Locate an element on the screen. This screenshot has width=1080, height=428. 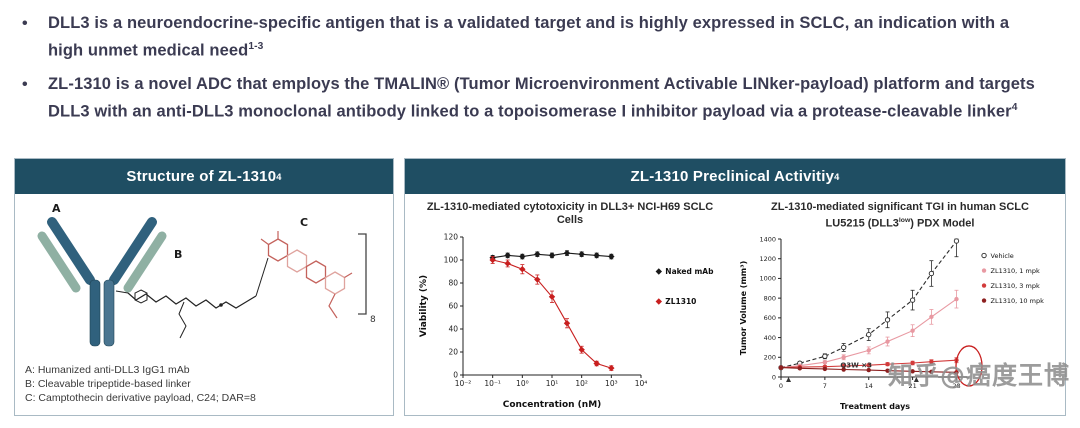
svg-text: 200 is located at coordinates (770, 357).